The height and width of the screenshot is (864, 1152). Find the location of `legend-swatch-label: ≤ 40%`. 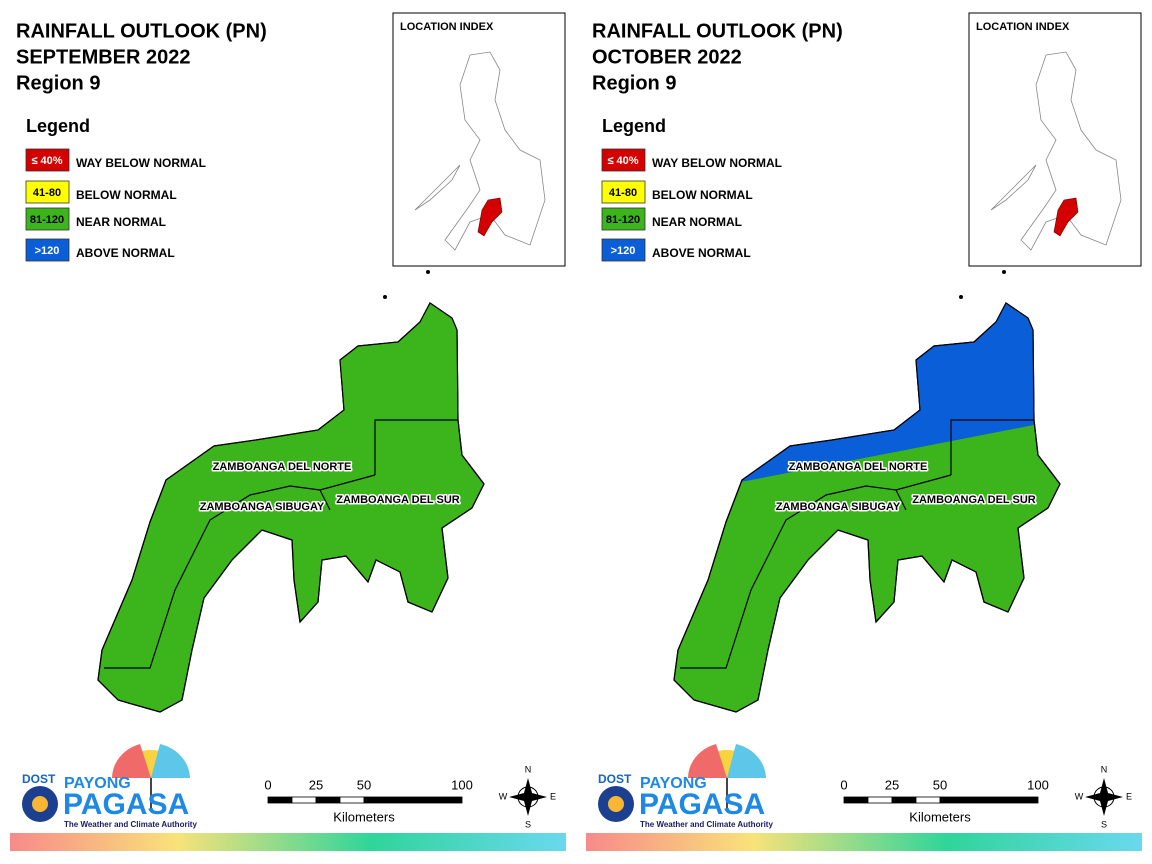

legend-swatch-label: ≤ 40% is located at coordinates (46, 161).